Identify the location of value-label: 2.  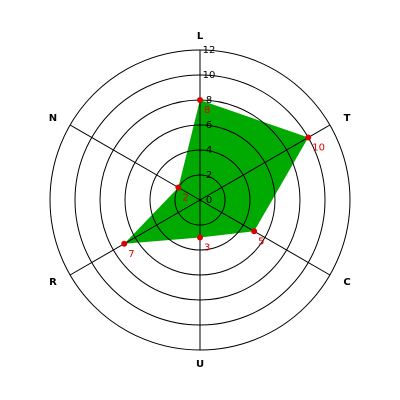
(185, 198).